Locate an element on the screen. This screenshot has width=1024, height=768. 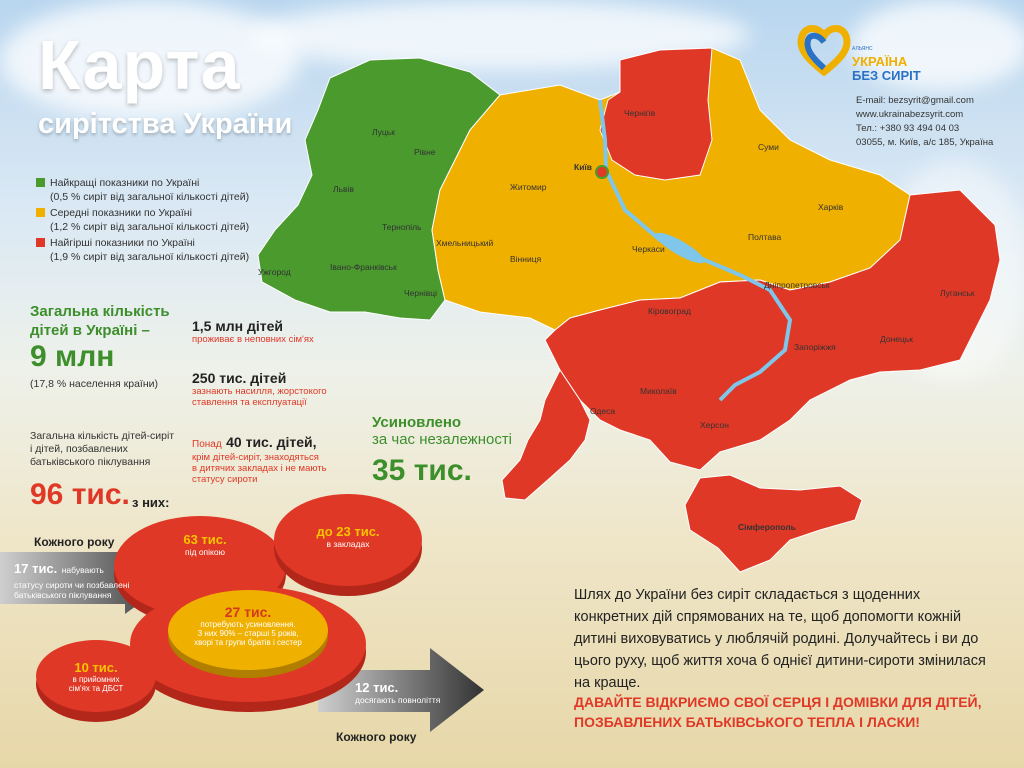
orphans-label-line: і дітей, позбавлених is located at coordinates (79, 449).